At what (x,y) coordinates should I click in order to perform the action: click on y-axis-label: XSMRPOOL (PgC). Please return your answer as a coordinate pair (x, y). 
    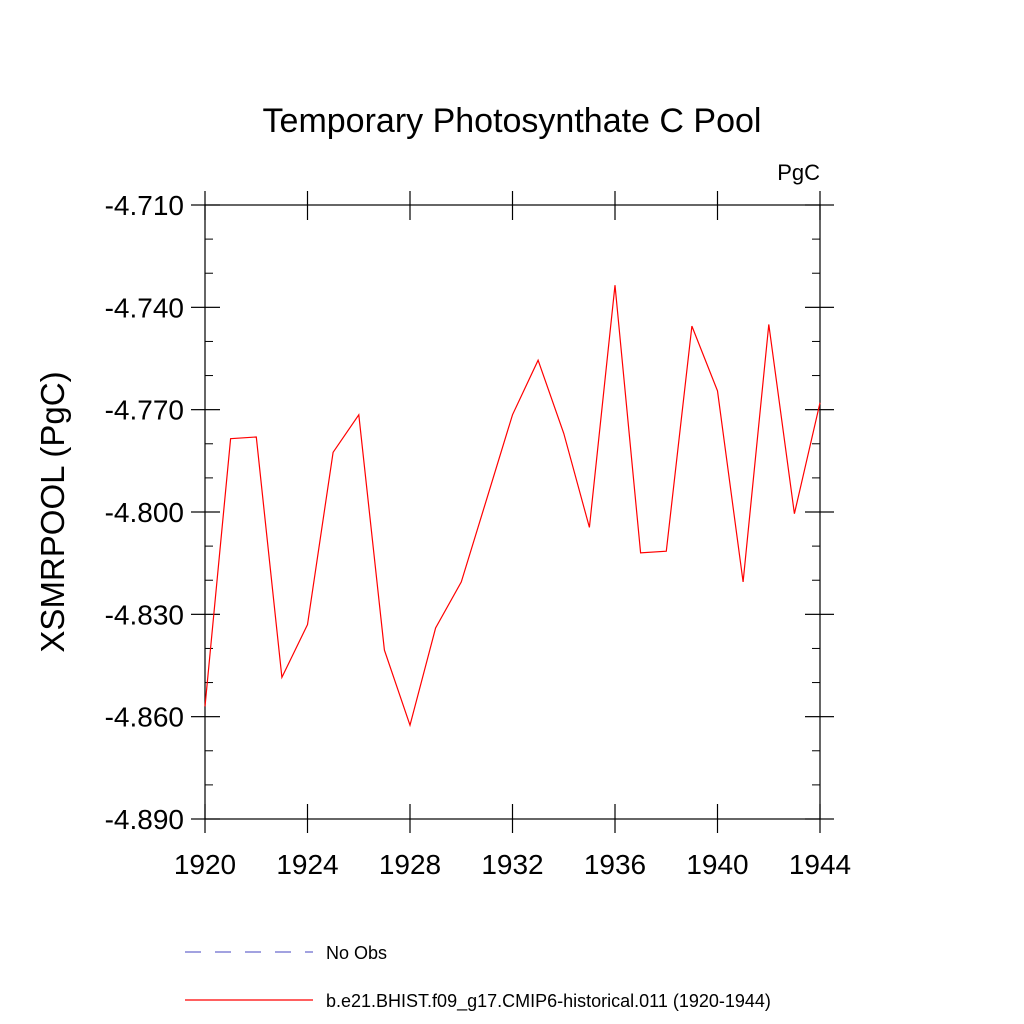
    Looking at the image, I should click on (52, 511).